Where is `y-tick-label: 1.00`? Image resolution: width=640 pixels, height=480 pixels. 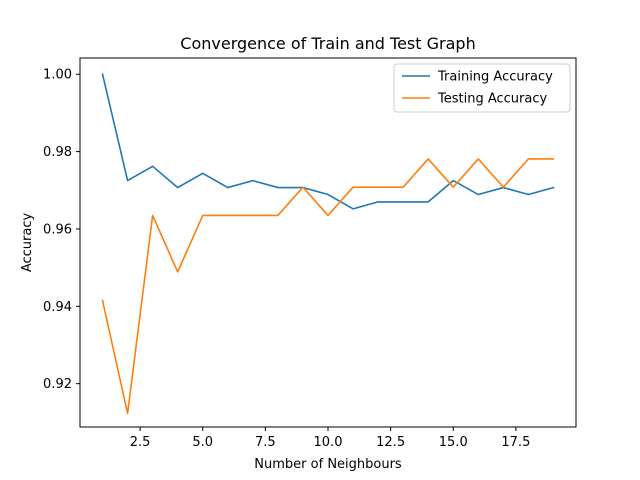
y-tick-label: 1.00 is located at coordinates (57, 75).